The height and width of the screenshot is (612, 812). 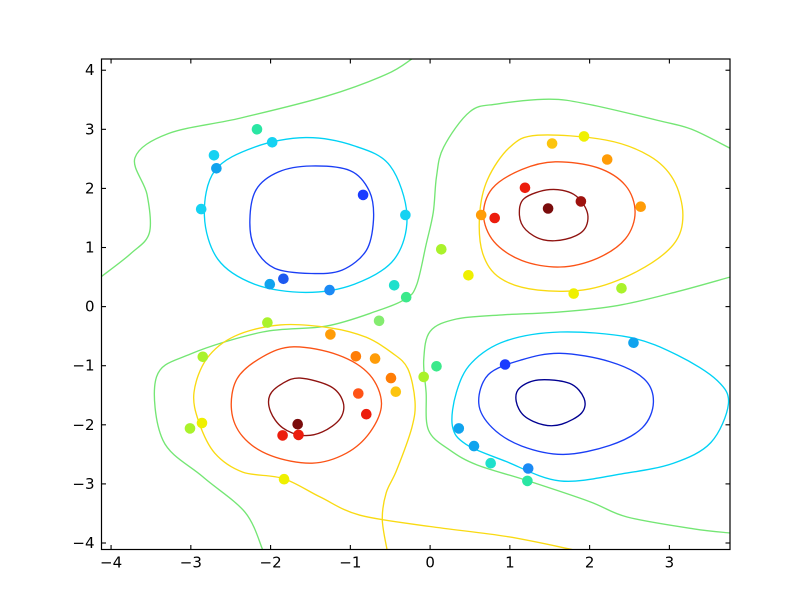 What do you see at coordinates (670, 563) in the screenshot?
I see `x-tick-label: 3` at bounding box center [670, 563].